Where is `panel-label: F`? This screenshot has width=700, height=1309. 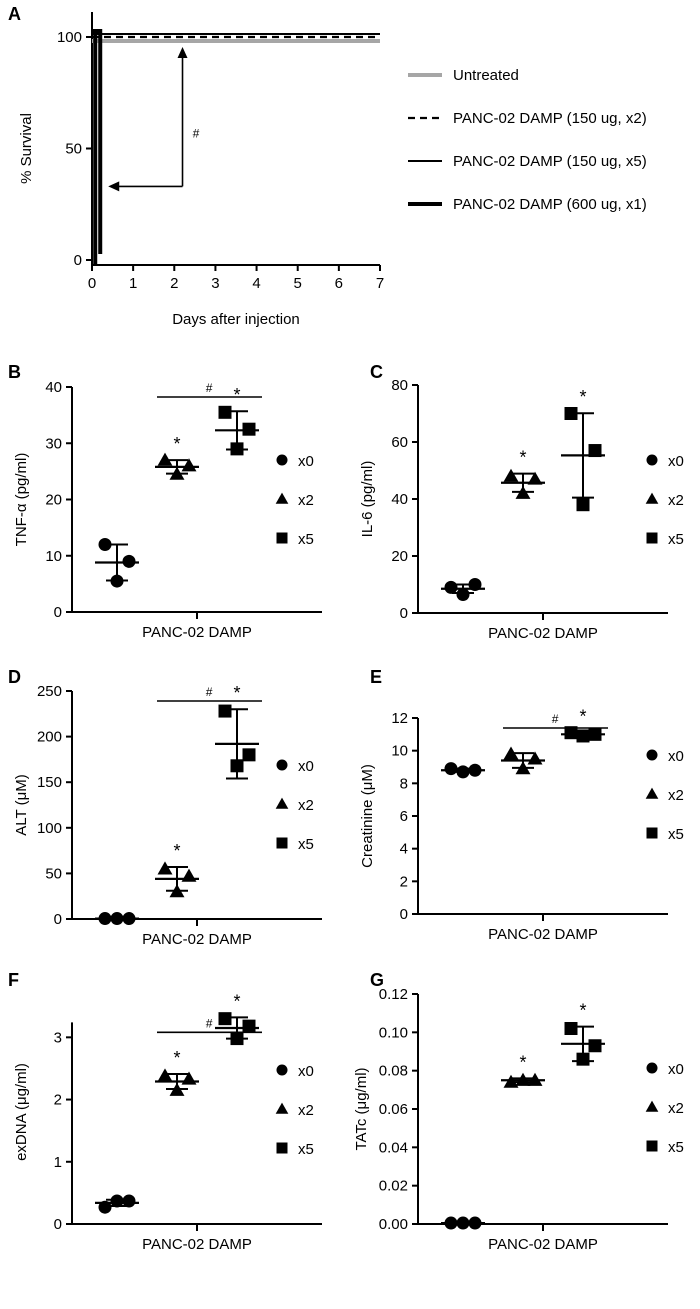 panel-label: F is located at coordinates (13, 980).